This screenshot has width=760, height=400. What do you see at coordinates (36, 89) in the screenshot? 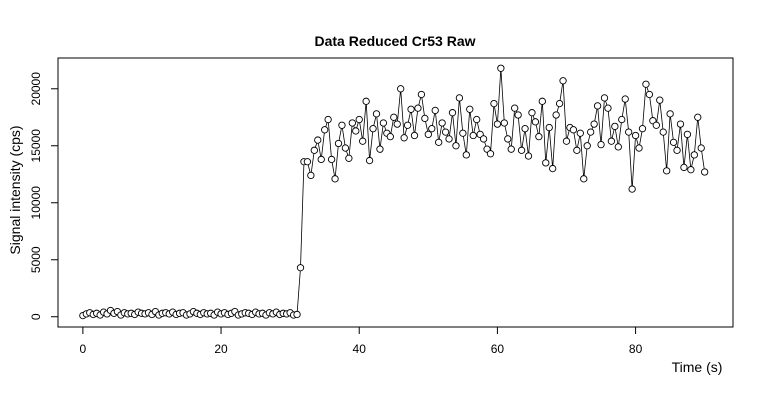
I see `y-tick-label: 20000` at bounding box center [36, 89].